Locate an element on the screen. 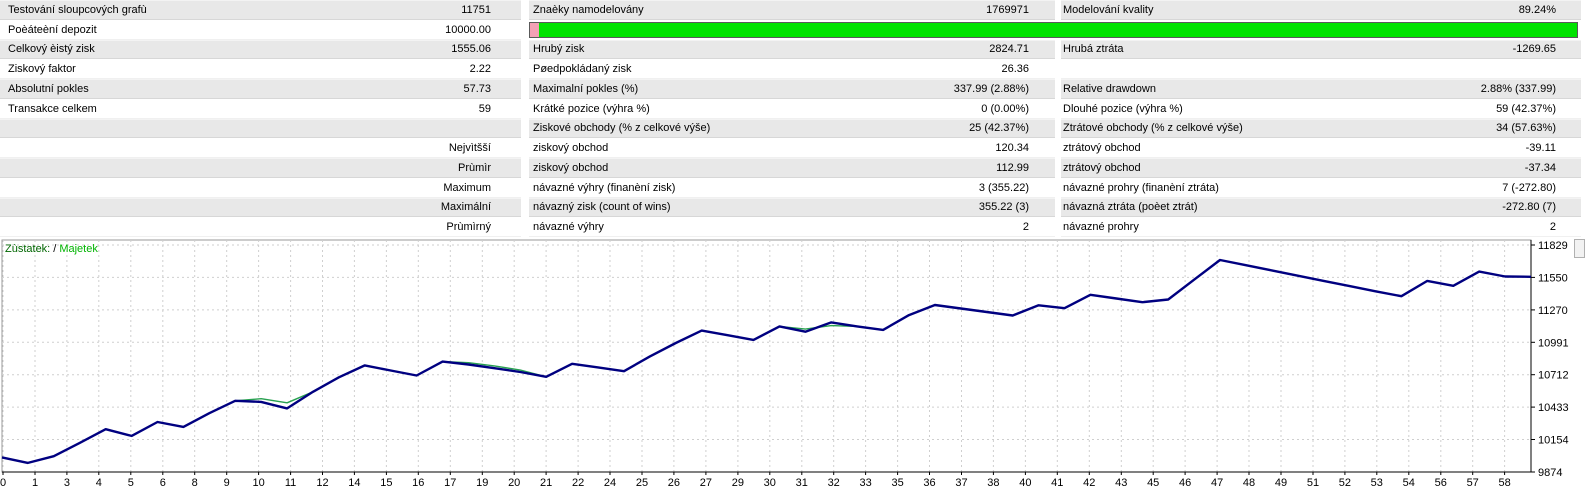 The width and height of the screenshot is (1589, 490). stat-value: 10000.00 is located at coordinates (468, 29).